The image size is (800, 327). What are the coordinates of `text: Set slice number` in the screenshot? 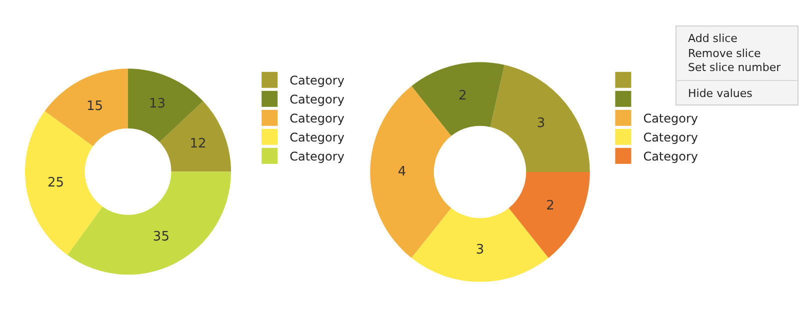 It's located at (735, 67).